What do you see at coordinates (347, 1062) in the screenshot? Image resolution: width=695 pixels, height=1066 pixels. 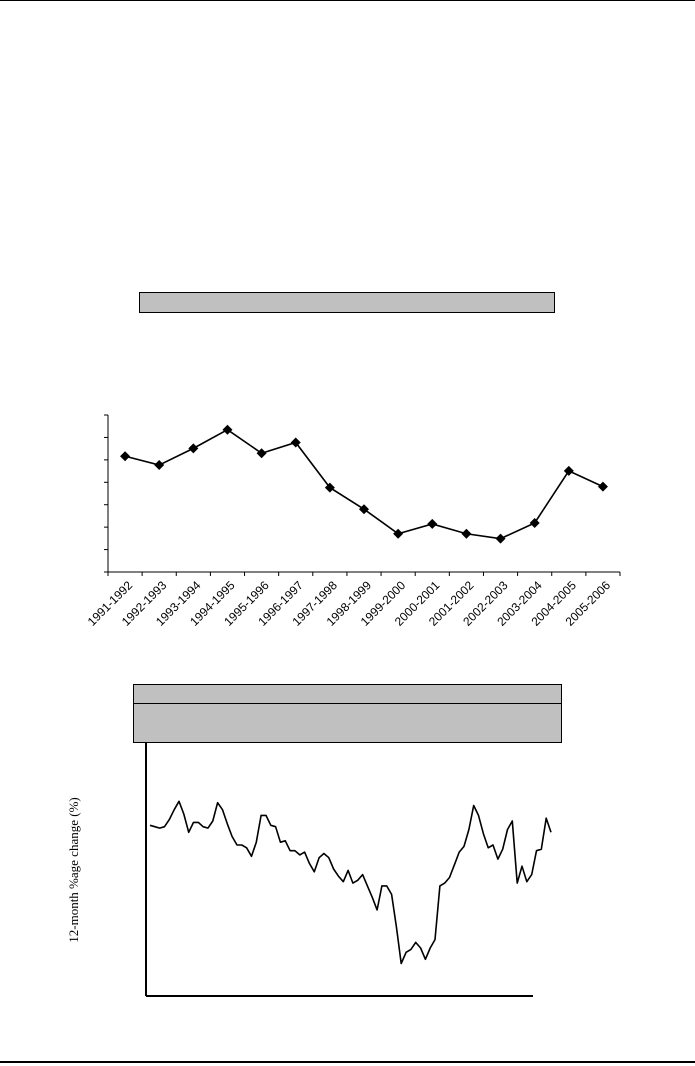 I see `bottom-rule` at bounding box center [347, 1062].